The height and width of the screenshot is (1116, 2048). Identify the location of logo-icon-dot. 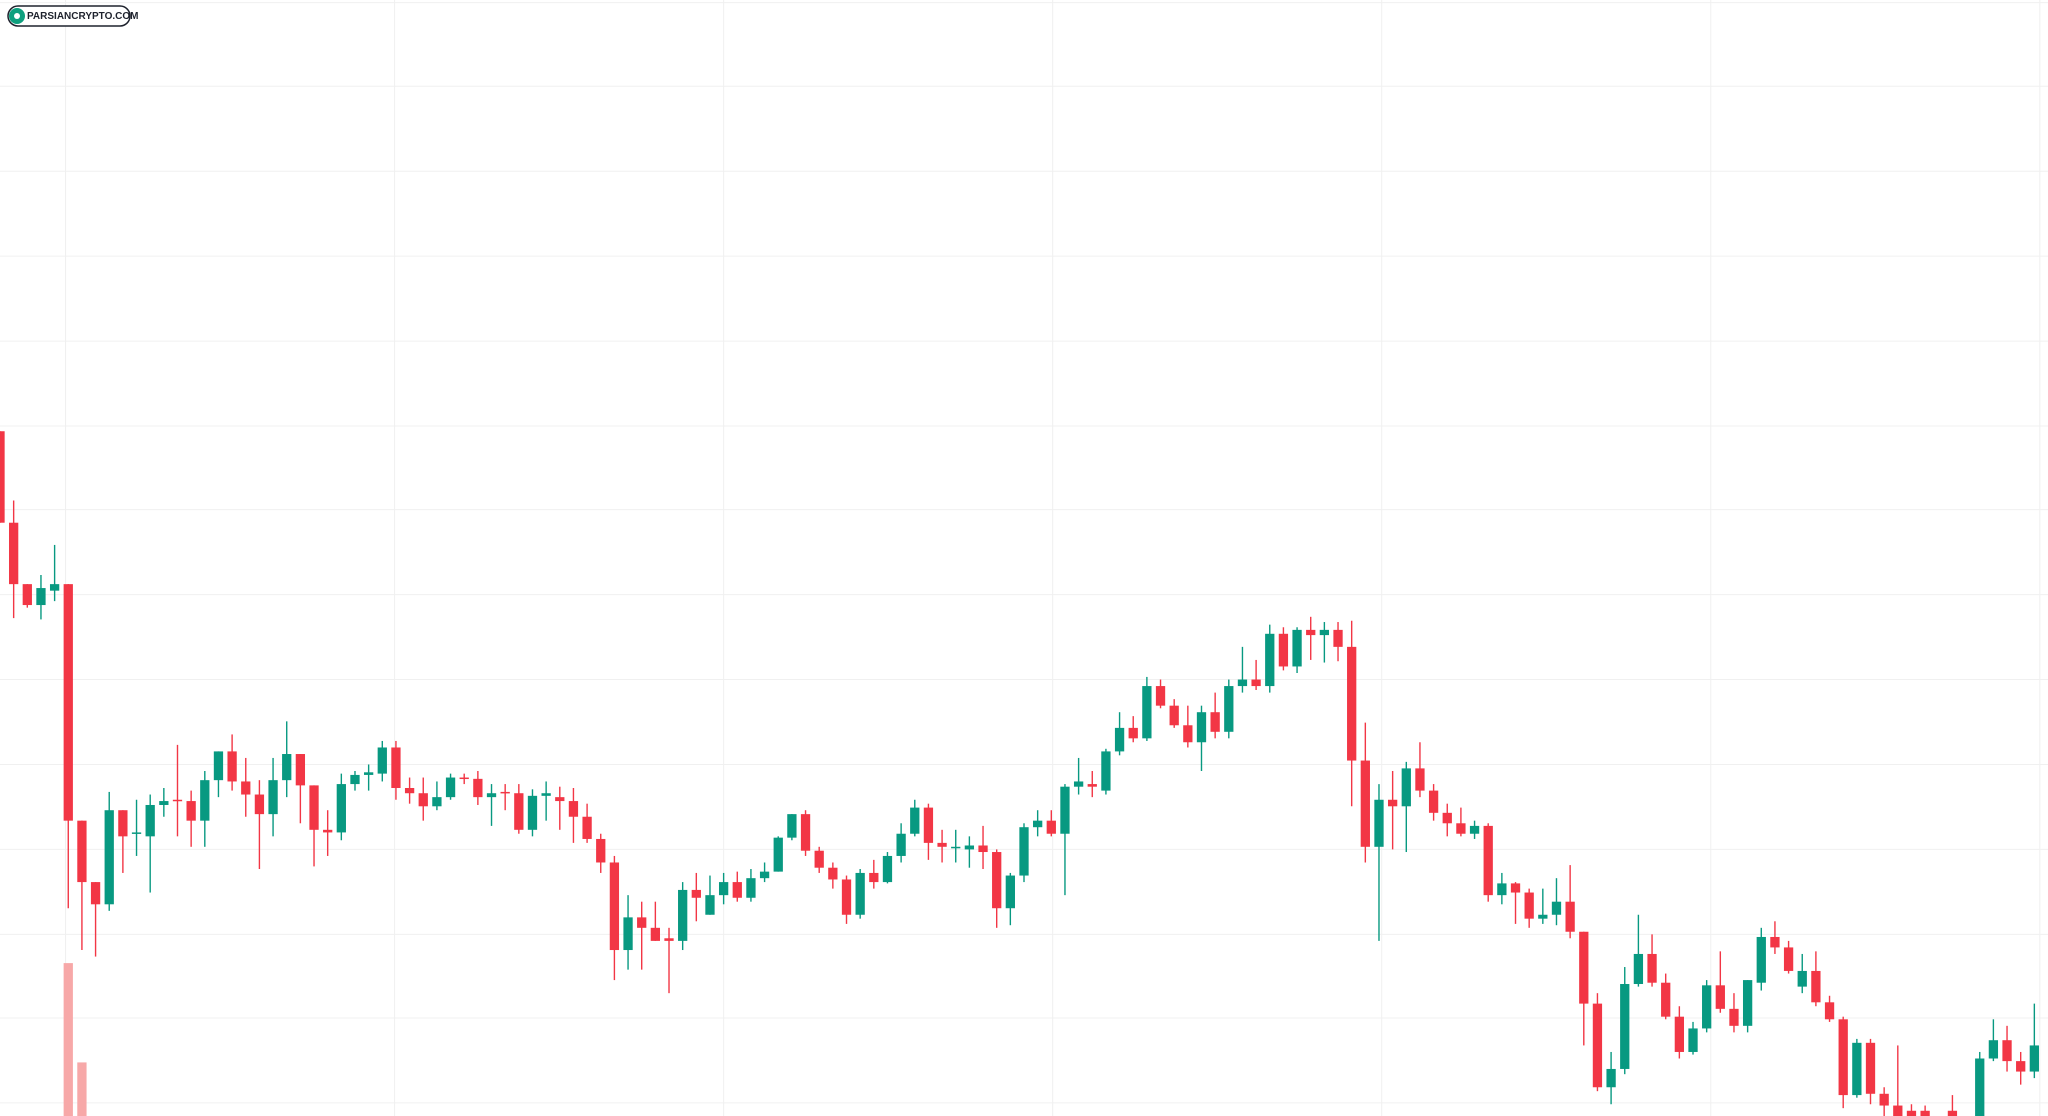
(17, 16).